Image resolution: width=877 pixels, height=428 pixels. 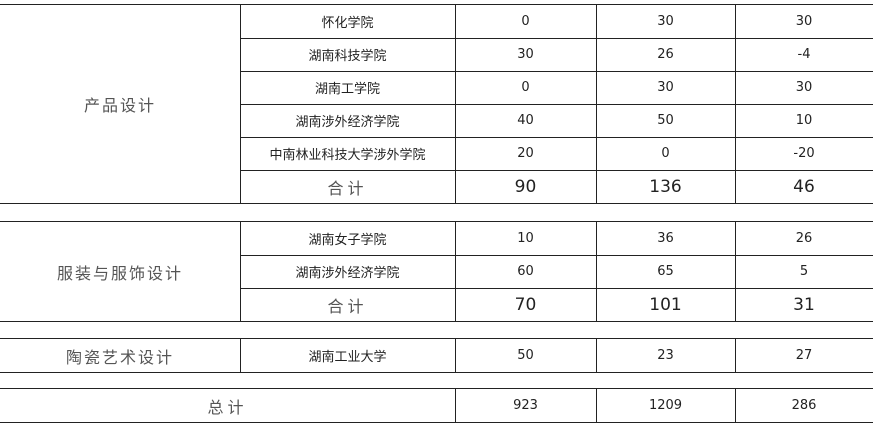 What do you see at coordinates (665, 186) in the screenshot?
I see `subtotal-value-b: 136` at bounding box center [665, 186].